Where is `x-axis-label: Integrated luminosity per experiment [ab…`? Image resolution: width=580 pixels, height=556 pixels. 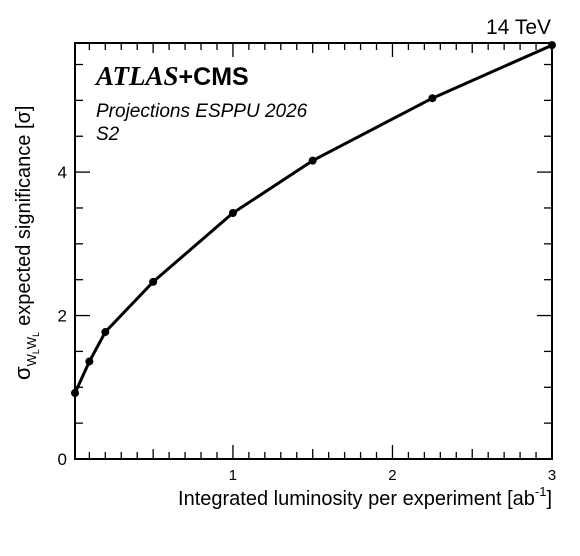 x-axis-label: Integrated luminosity per experiment [ab… is located at coordinates (365, 497).